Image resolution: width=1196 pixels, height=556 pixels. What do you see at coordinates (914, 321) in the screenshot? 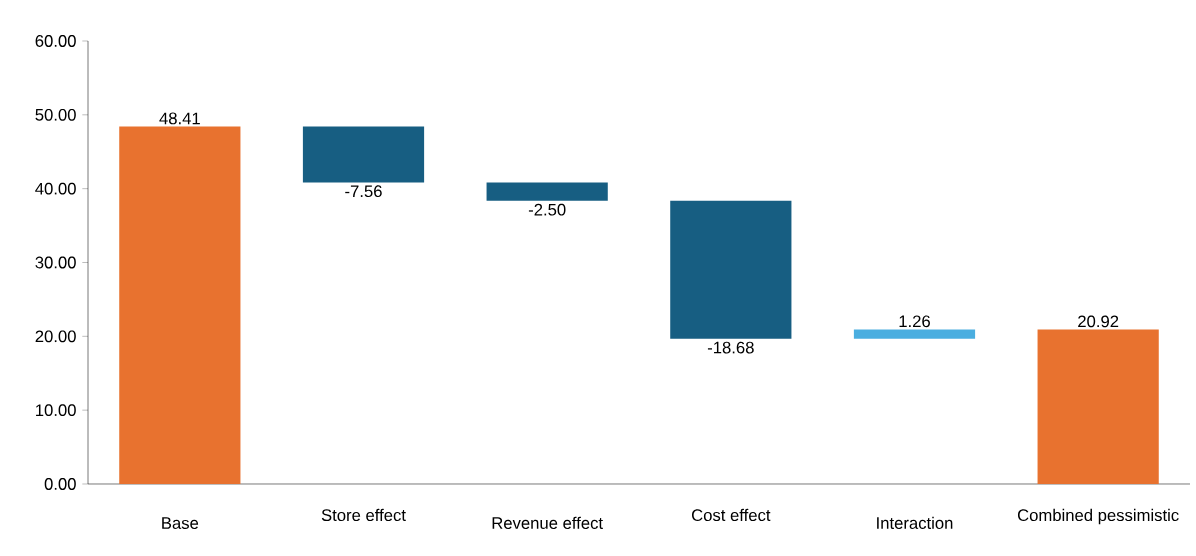
I see `data-label: 1.26` at bounding box center [914, 321].